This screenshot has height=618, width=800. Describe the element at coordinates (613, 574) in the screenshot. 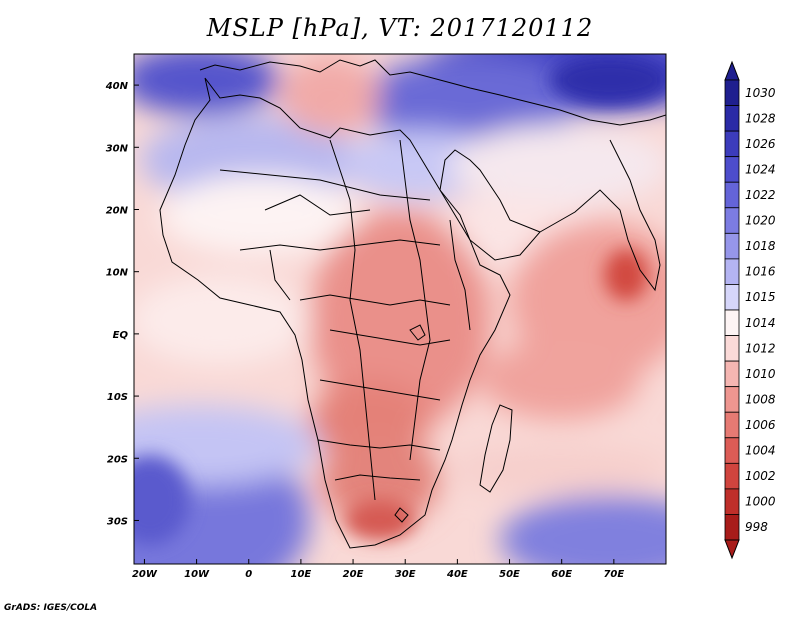

I see `lon-tick-label: 70E` at that location.